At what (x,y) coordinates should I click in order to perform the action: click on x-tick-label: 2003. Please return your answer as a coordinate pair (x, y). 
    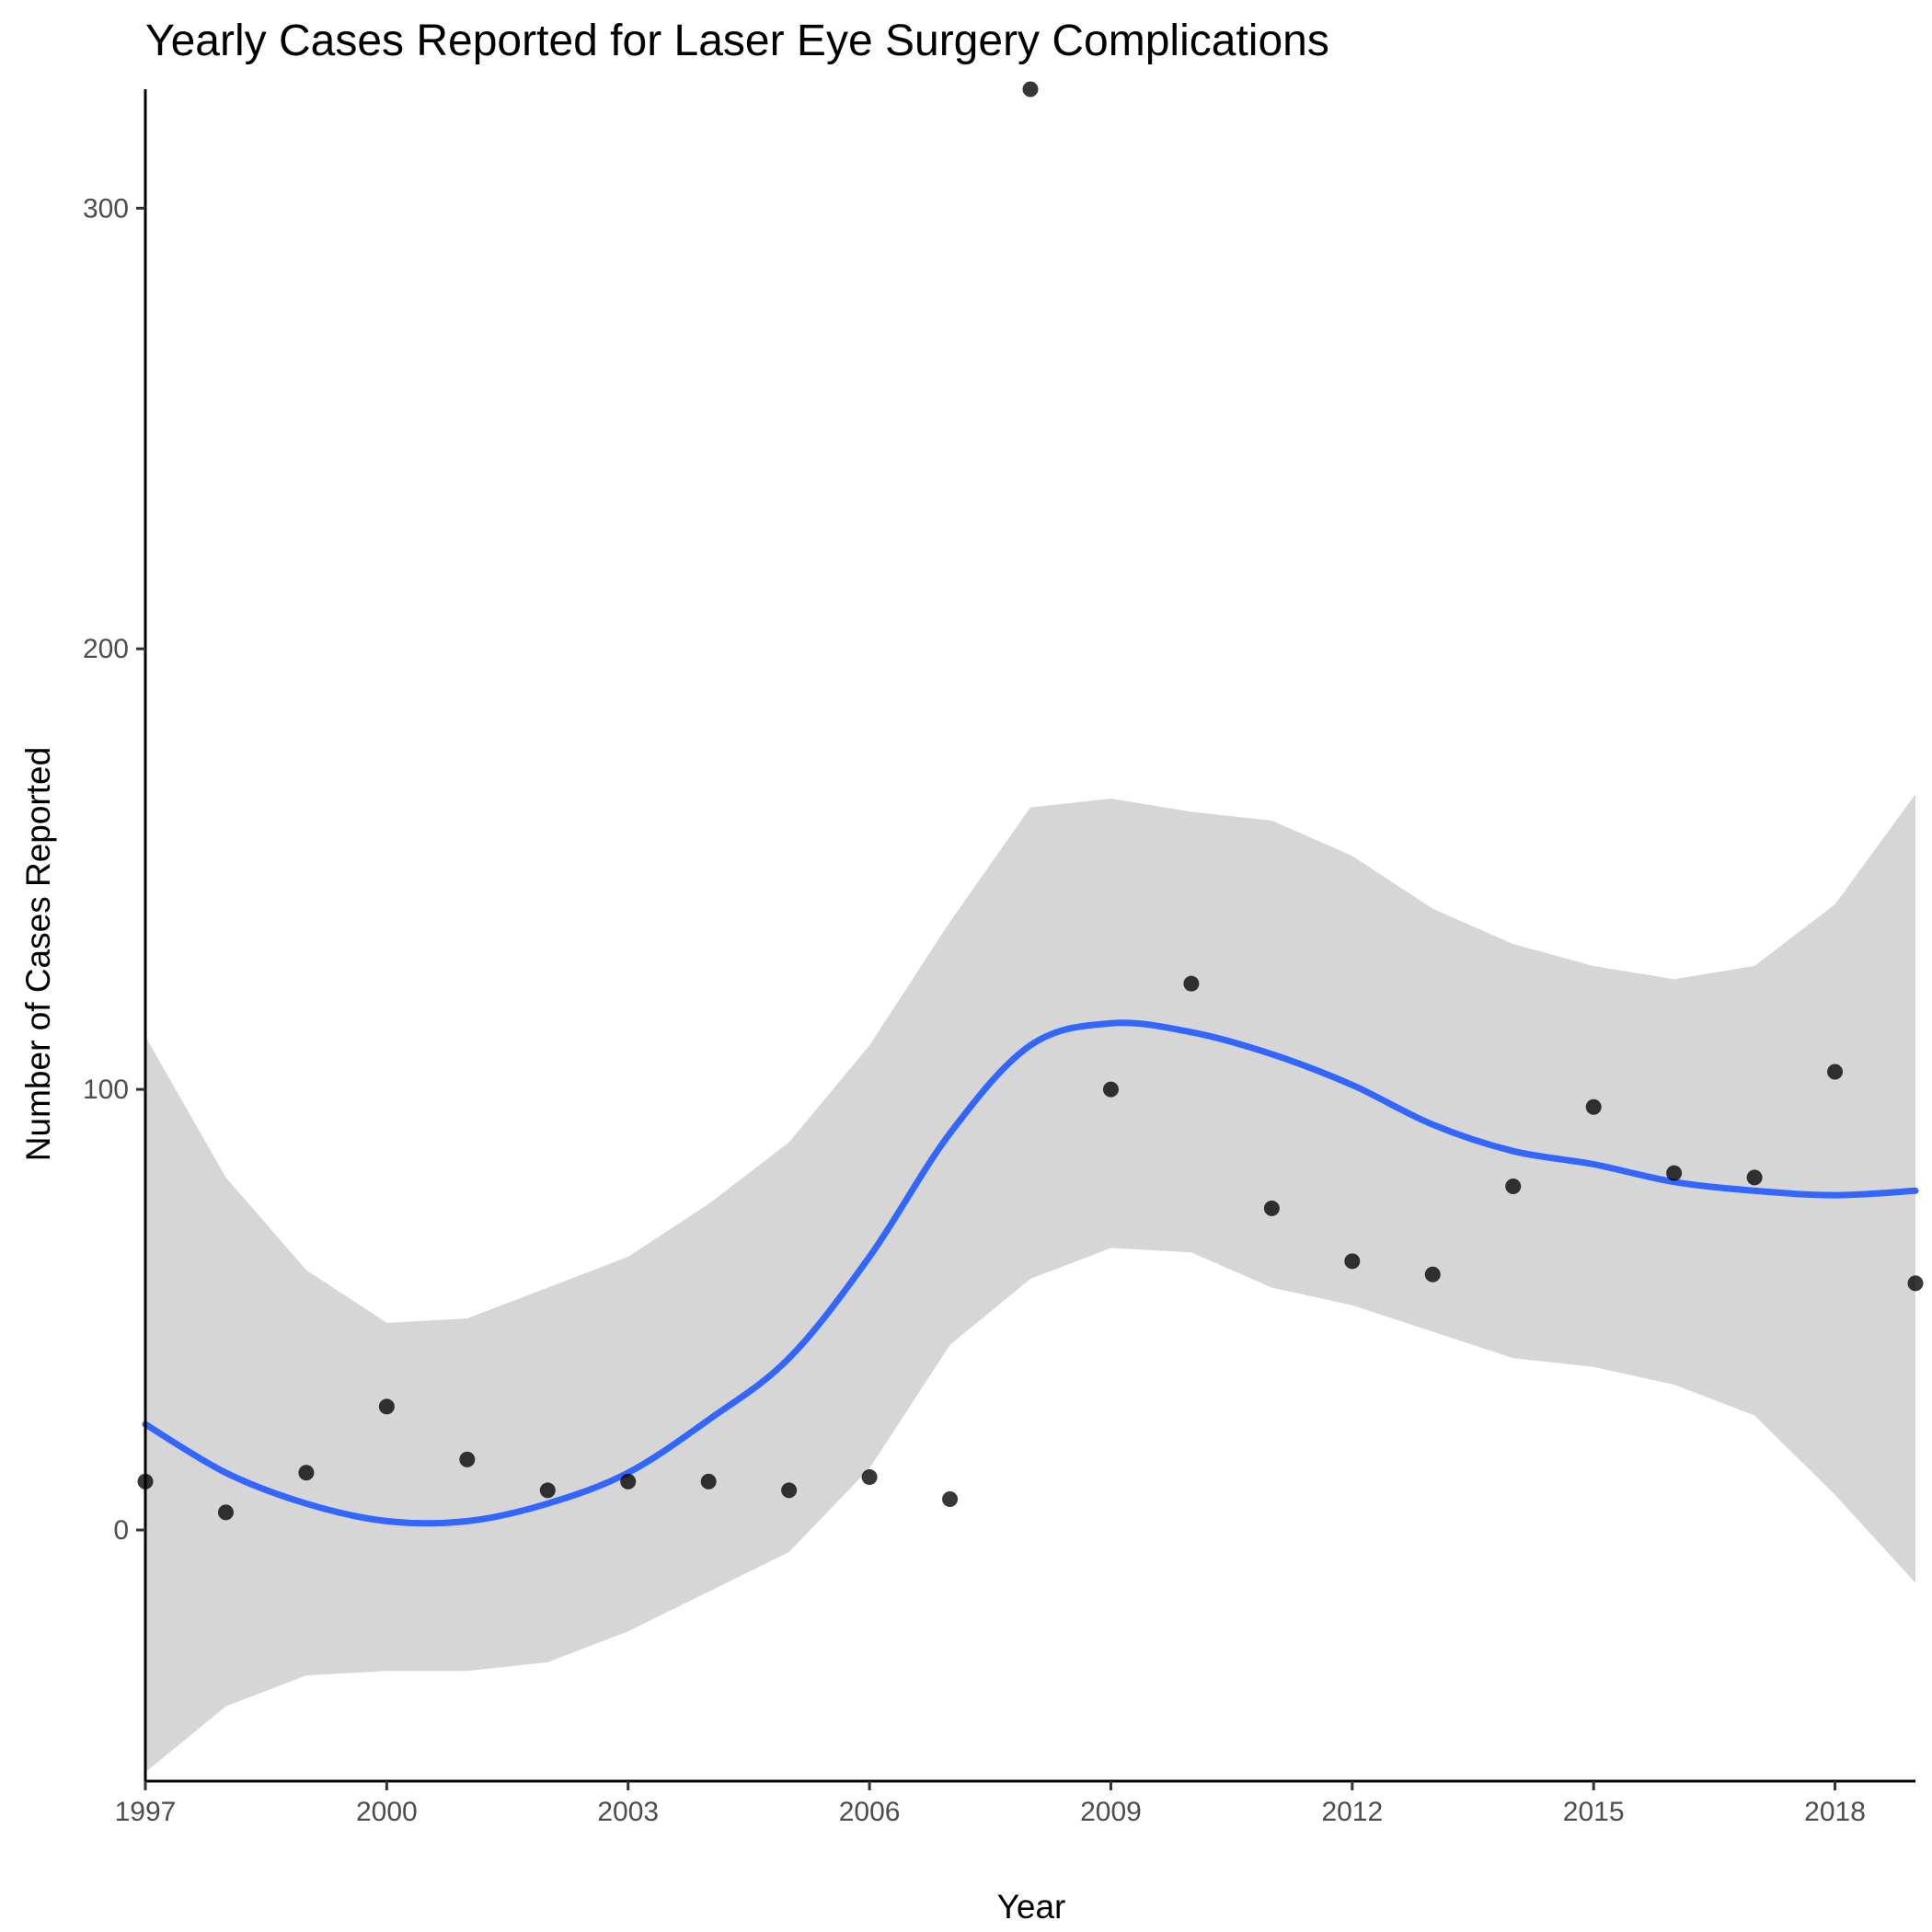
    Looking at the image, I should click on (628, 1812).